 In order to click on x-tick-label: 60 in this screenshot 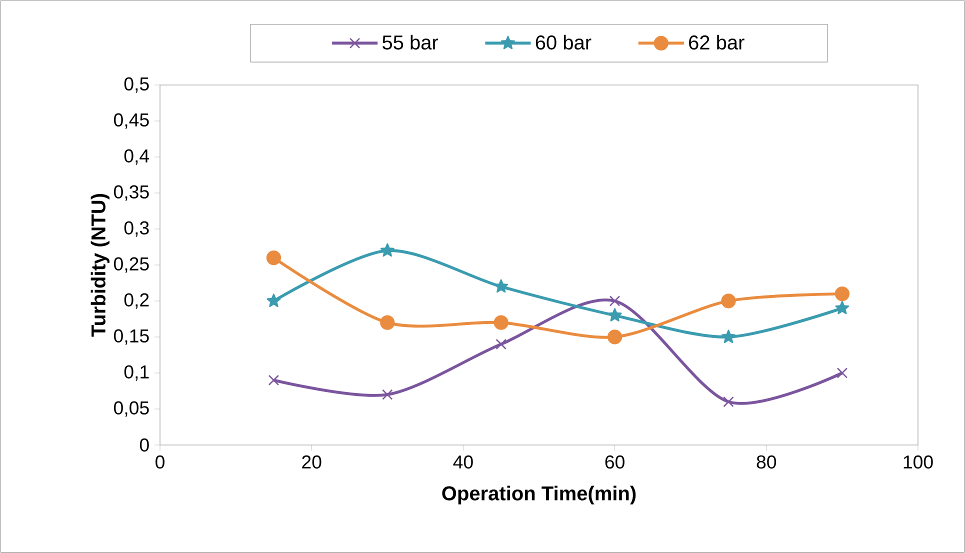, I will do `click(614, 462)`.